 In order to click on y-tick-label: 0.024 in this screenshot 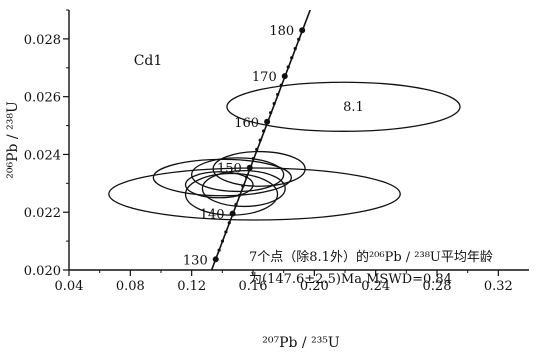, I will do `click(42, 155)`.